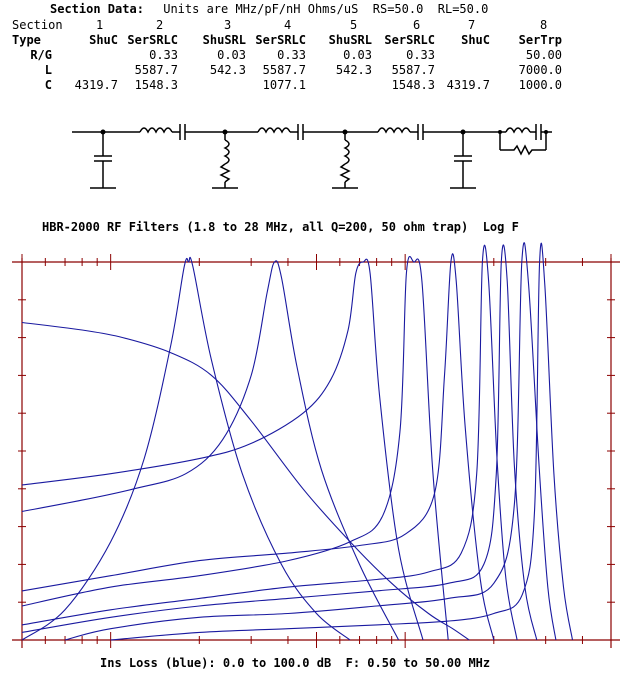 This screenshot has width=630, height=676. Describe the element at coordinates (540, 40) in the screenshot. I see `table-cell: SerTrp` at that location.